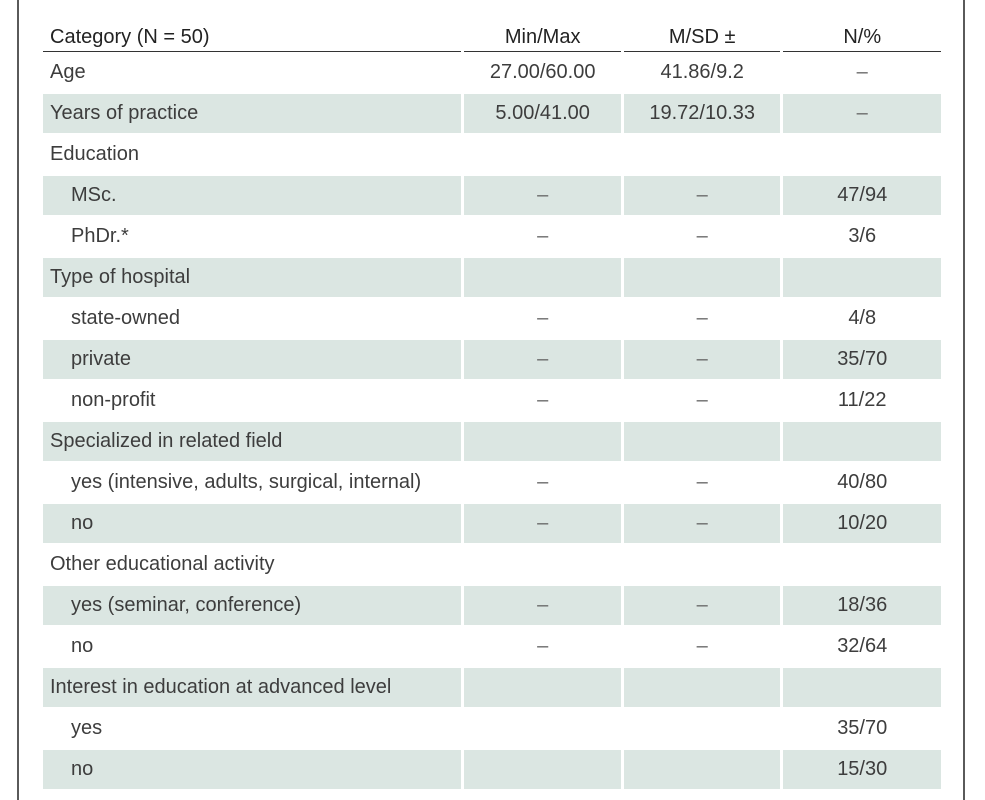 This screenshot has height=800, width=985. What do you see at coordinates (252, 73) in the screenshot?
I see `row-label: Age` at bounding box center [252, 73].